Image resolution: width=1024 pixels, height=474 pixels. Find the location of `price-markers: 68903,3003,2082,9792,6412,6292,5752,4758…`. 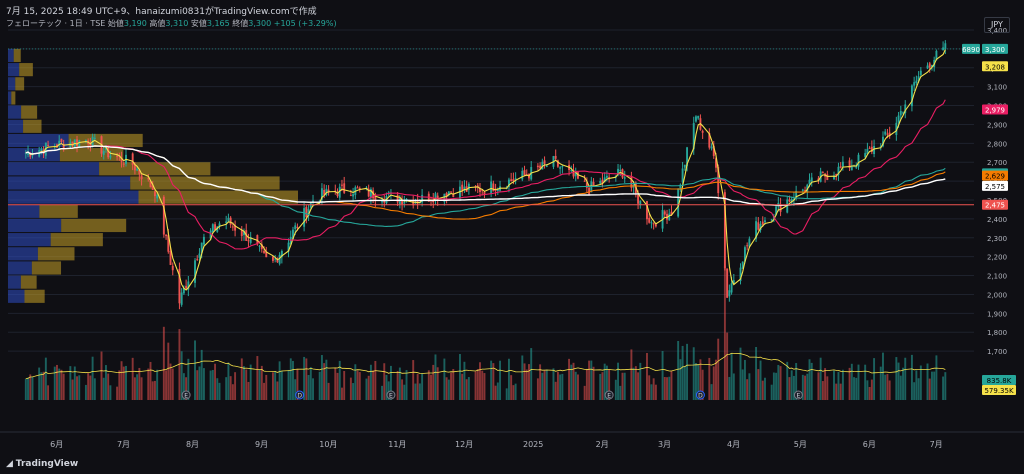

price-markers: 68903,3003,2082,9792,6412,6292,5752,4758… is located at coordinates (989, 219).